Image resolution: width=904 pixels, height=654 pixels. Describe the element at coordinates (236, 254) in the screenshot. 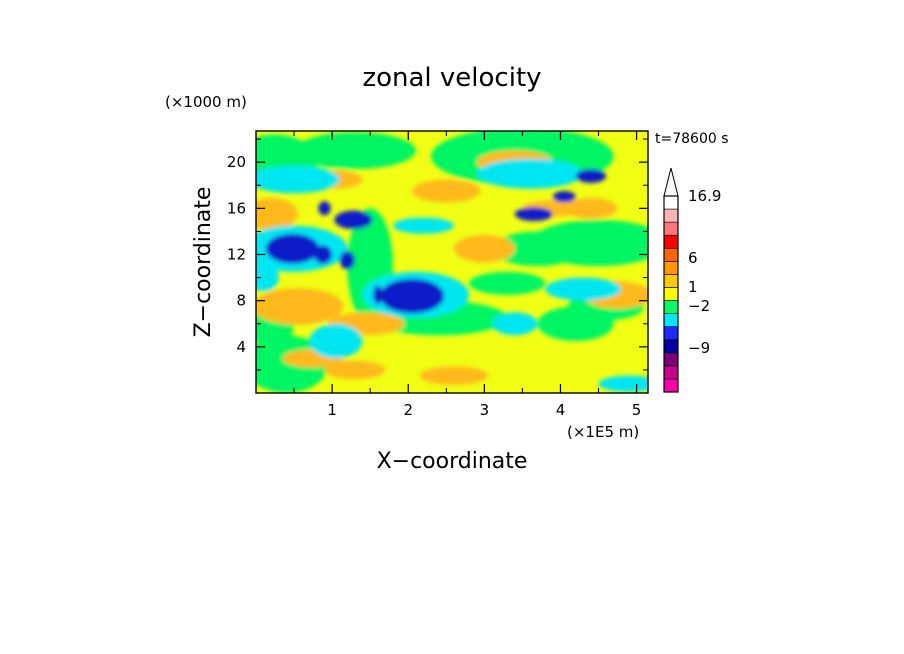

I see `y-tick-label: 12` at that location.